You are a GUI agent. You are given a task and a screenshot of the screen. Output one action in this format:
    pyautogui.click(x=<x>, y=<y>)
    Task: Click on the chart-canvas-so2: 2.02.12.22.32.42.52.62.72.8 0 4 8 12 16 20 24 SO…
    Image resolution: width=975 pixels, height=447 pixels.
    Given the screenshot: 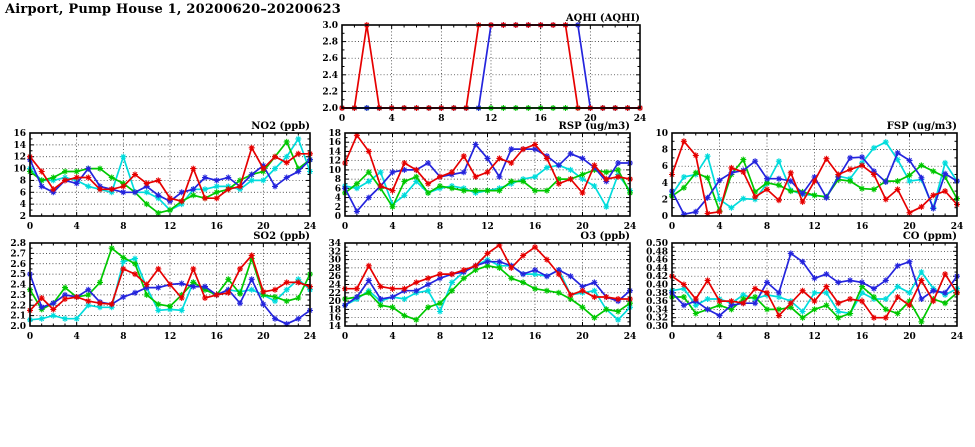 What is the action you would take?
    pyautogui.click(x=163, y=286)
    